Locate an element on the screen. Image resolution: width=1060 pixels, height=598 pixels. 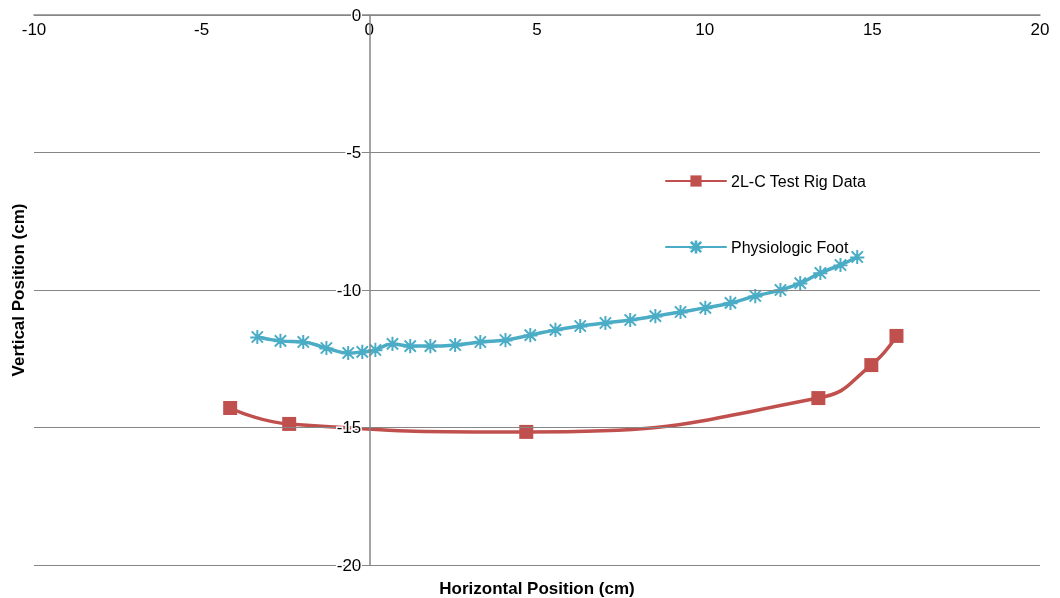
y-tick-label: -20 is located at coordinates (349, 565).